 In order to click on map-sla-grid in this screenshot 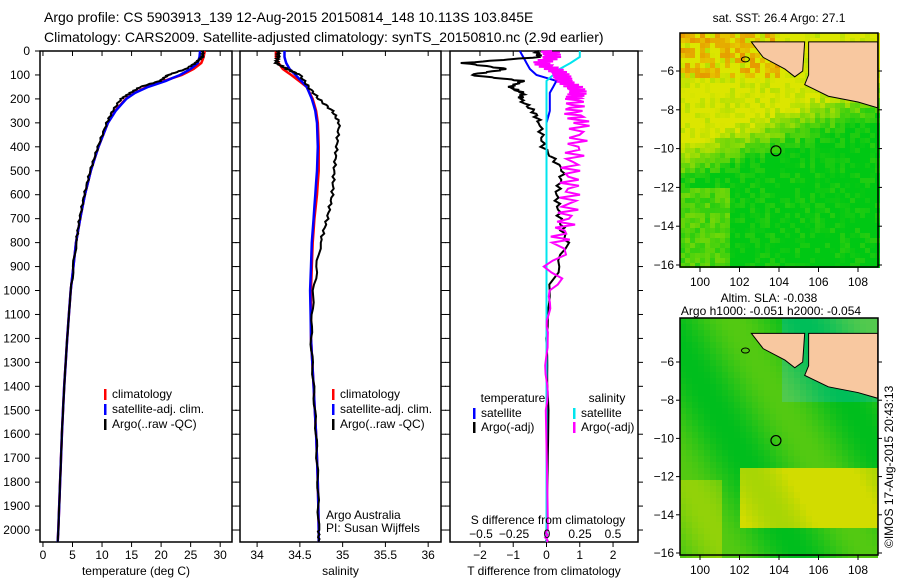, I will do `click(779, 438)`.